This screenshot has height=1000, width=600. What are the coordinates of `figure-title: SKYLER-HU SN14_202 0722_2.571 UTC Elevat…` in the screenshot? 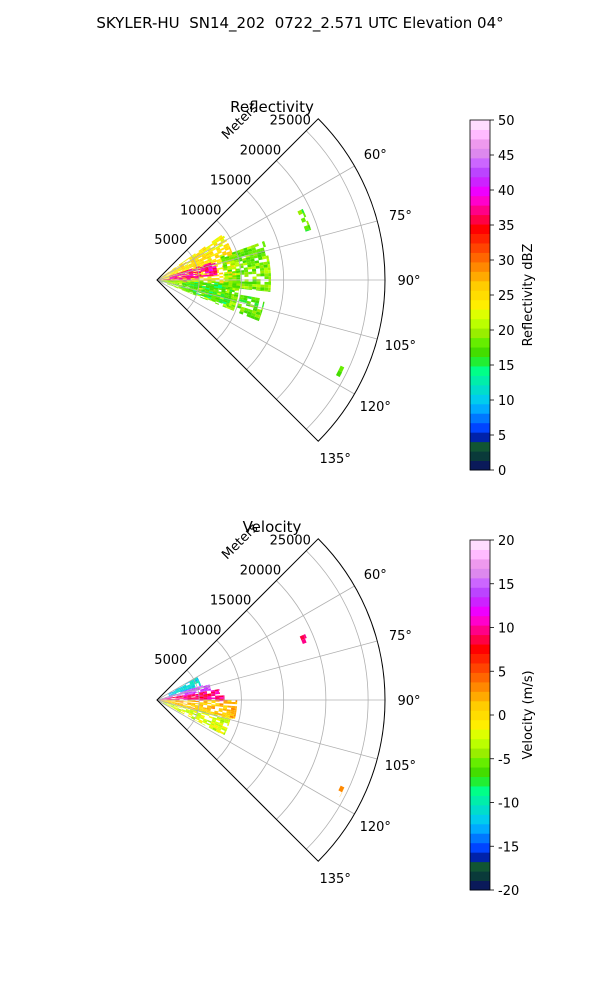 It's located at (300, 23).